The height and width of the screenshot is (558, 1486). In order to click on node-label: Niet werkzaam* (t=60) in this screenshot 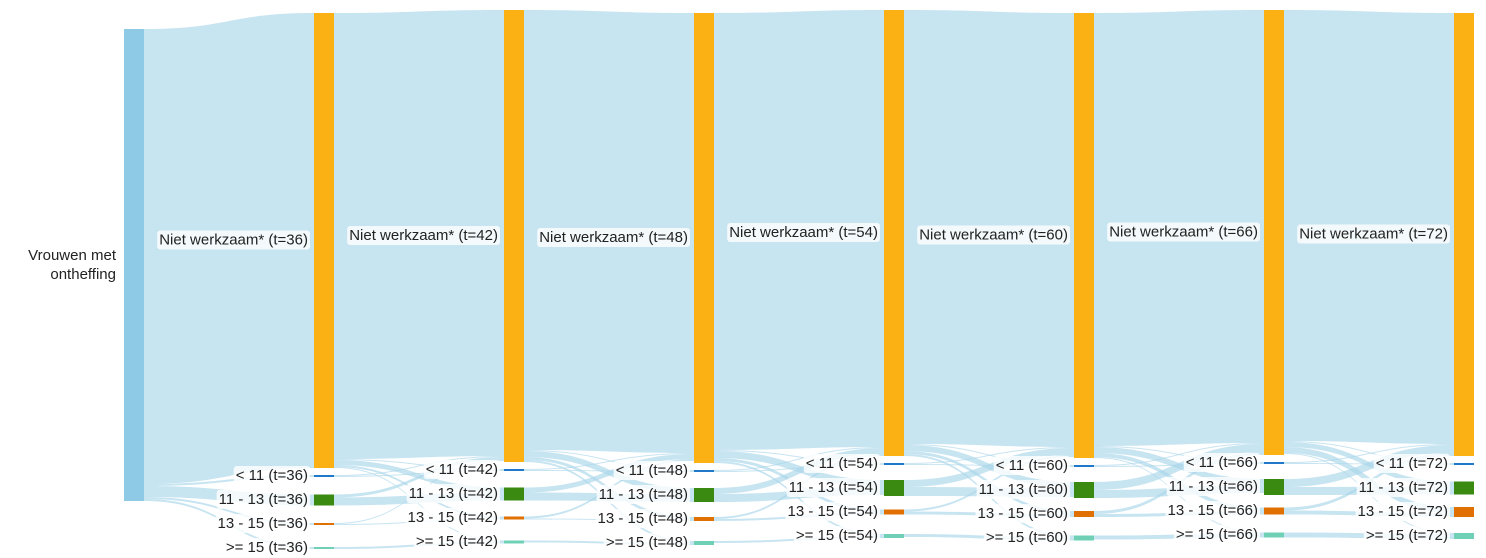, I will do `click(993, 234)`.